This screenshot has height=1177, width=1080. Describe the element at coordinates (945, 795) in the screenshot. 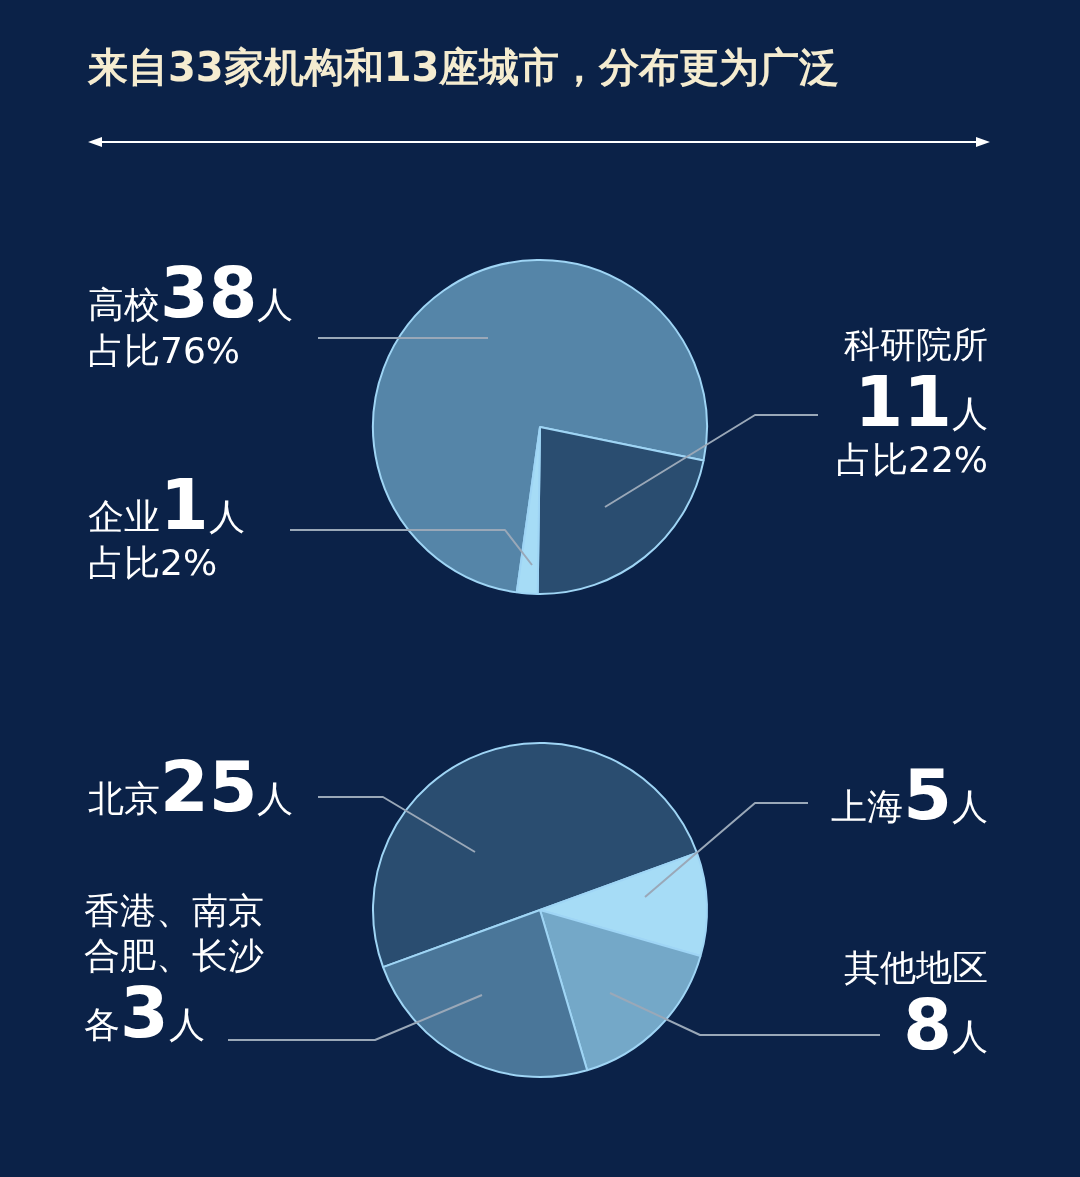

I see `data-label: 5人` at that location.